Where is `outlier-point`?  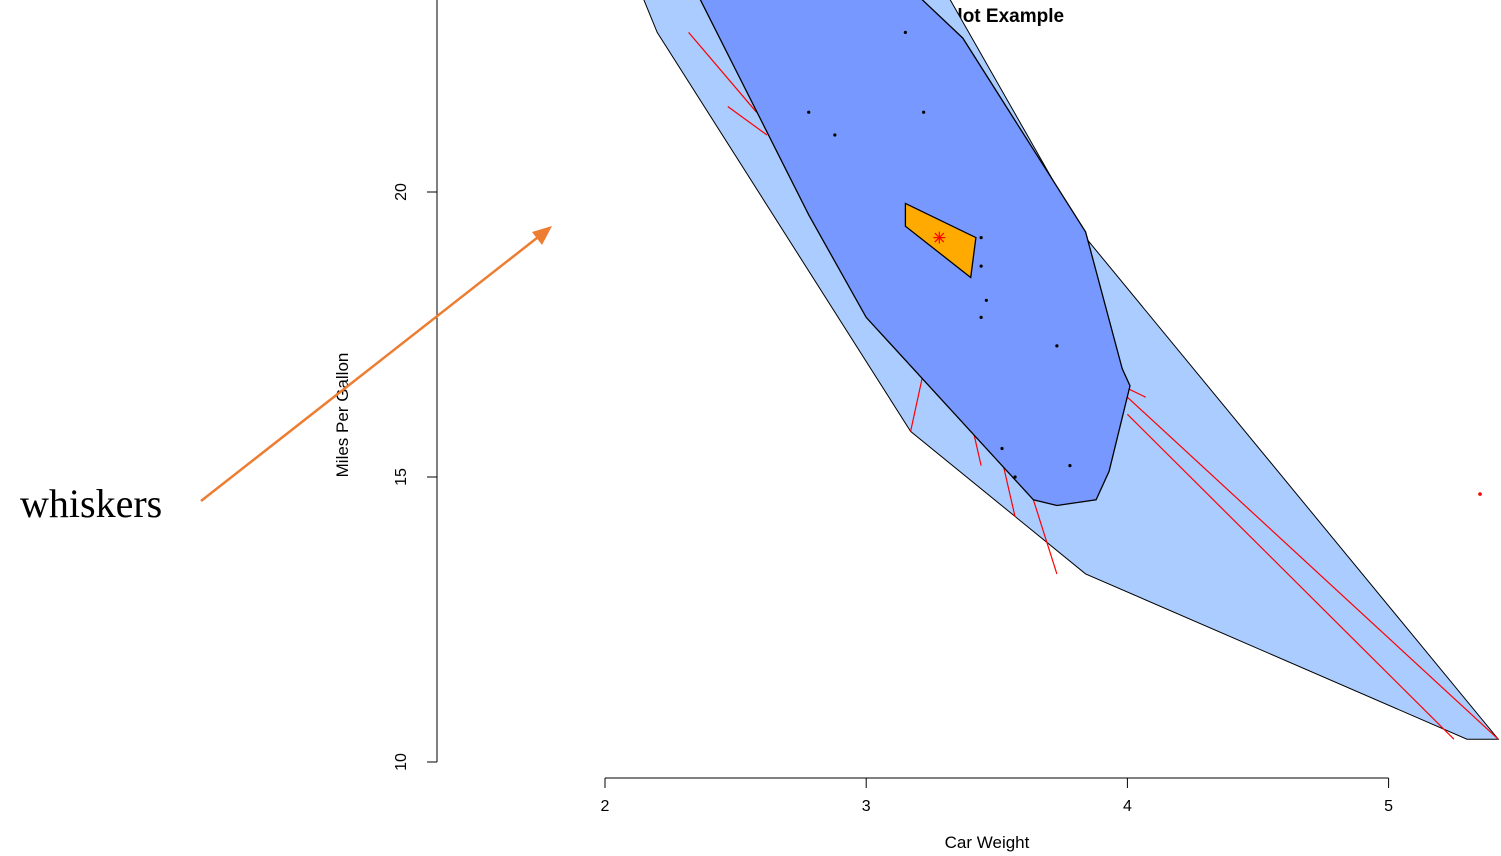 outlier-point is located at coordinates (1480, 494).